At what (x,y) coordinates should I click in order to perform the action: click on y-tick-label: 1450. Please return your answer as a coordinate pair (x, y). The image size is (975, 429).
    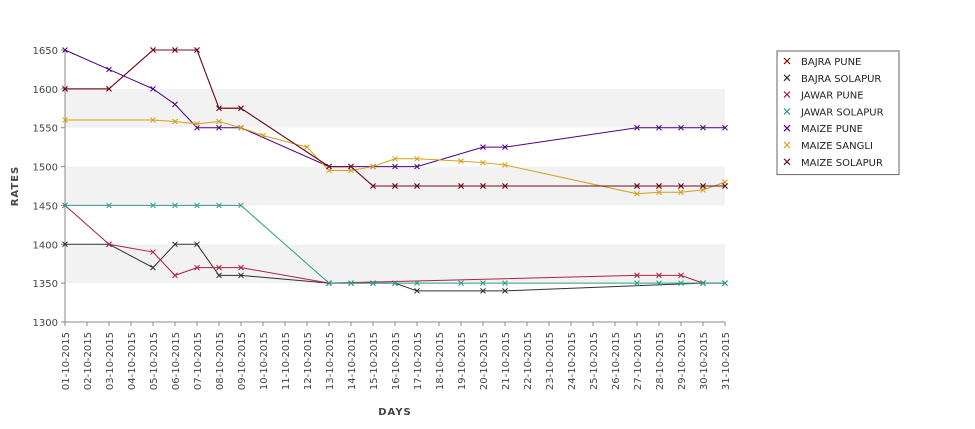
    Looking at the image, I should click on (45, 206).